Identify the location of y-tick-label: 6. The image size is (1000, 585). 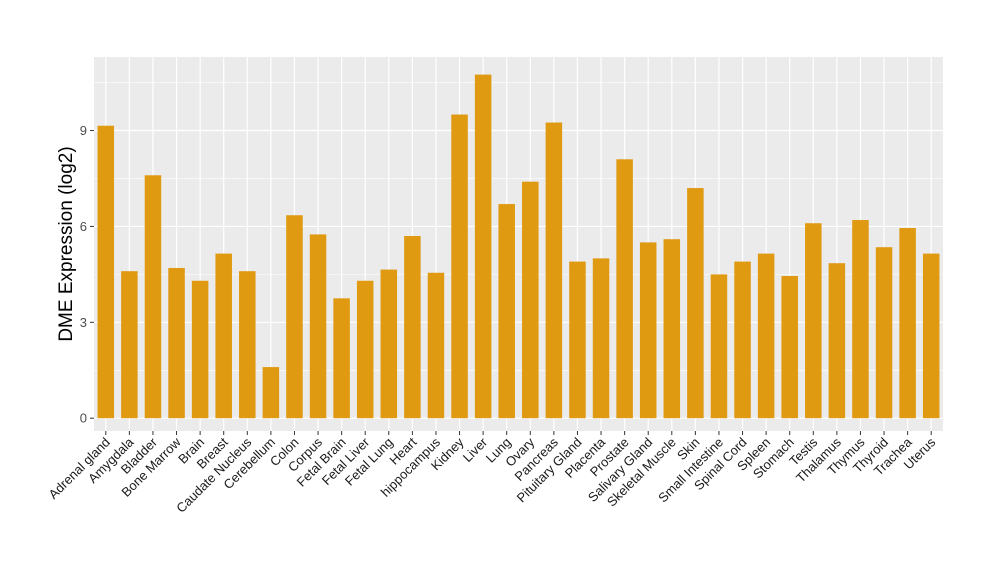
(83, 226).